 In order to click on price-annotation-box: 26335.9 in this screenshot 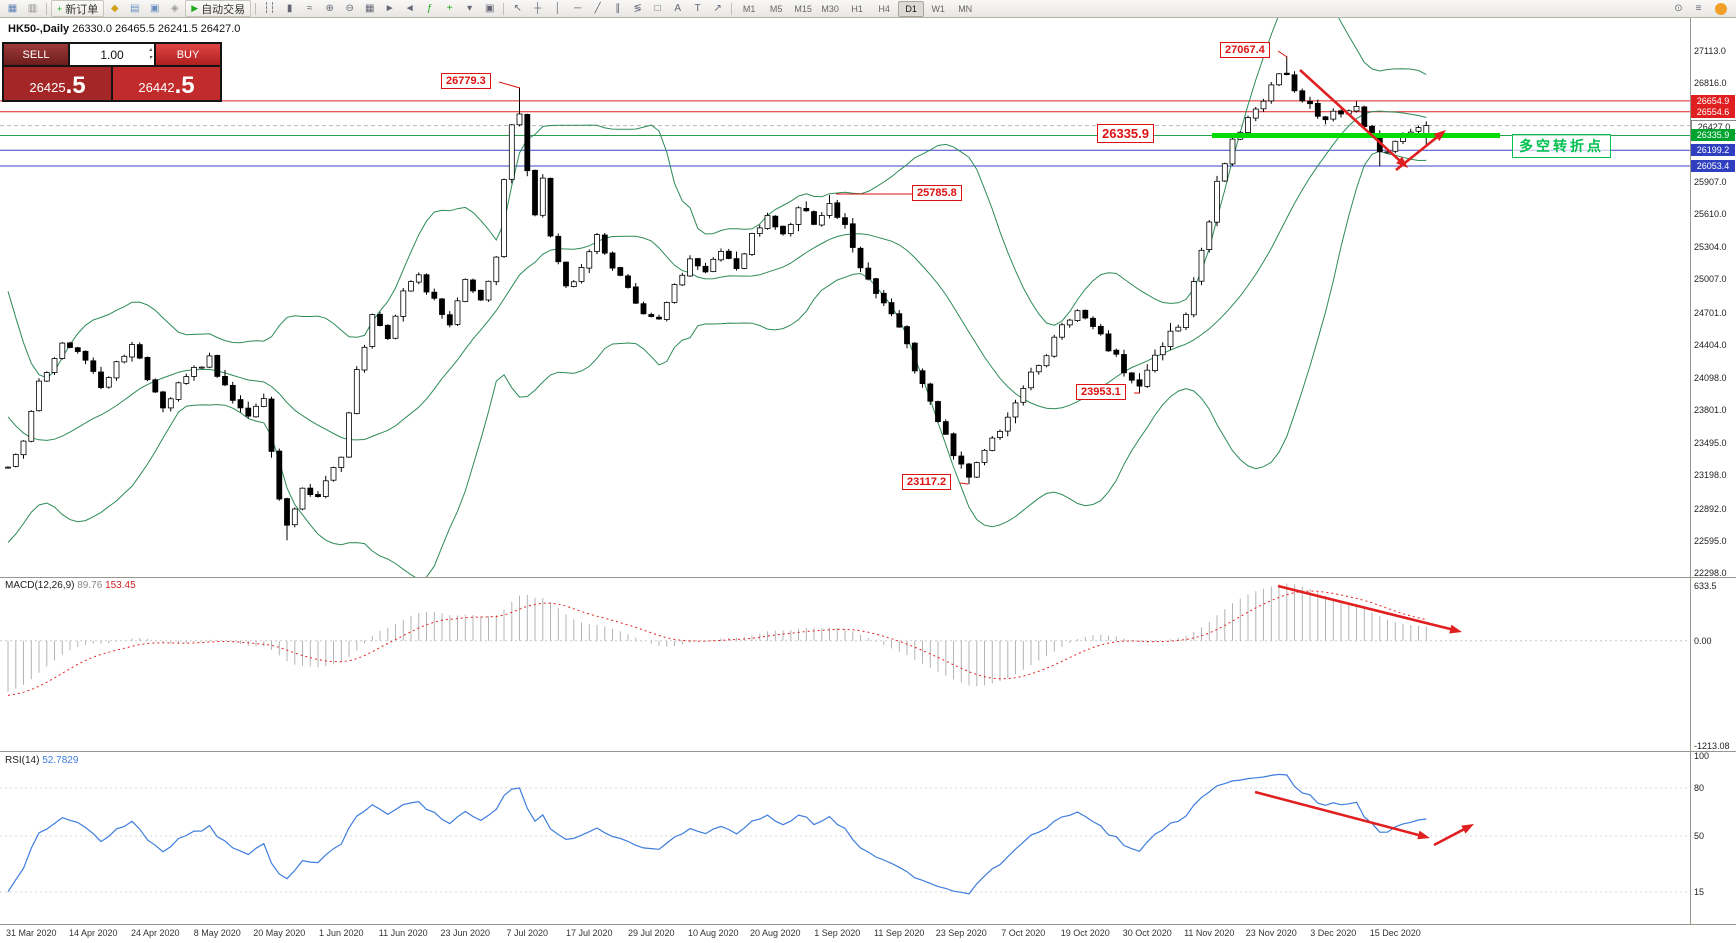, I will do `click(1125, 133)`.